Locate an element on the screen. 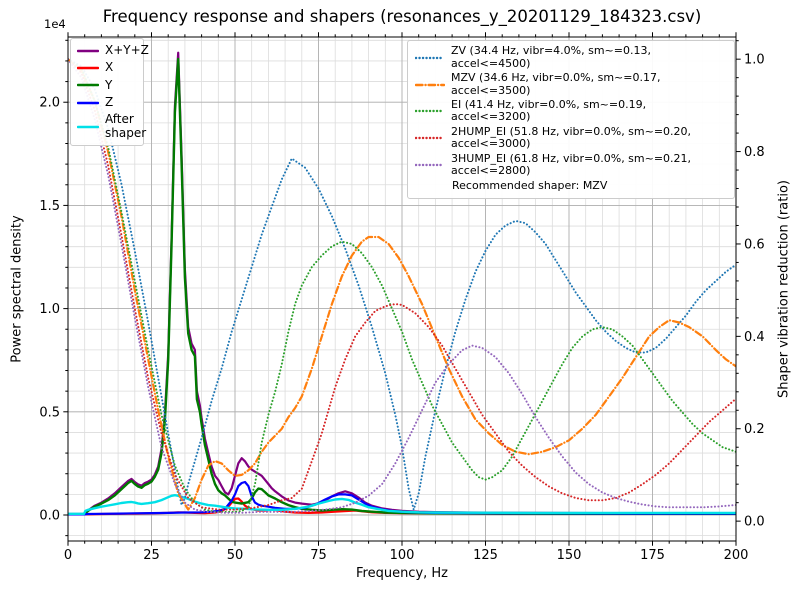 The height and width of the screenshot is (600, 800). y-left-tick-label: 1.0 is located at coordinates (49, 309).